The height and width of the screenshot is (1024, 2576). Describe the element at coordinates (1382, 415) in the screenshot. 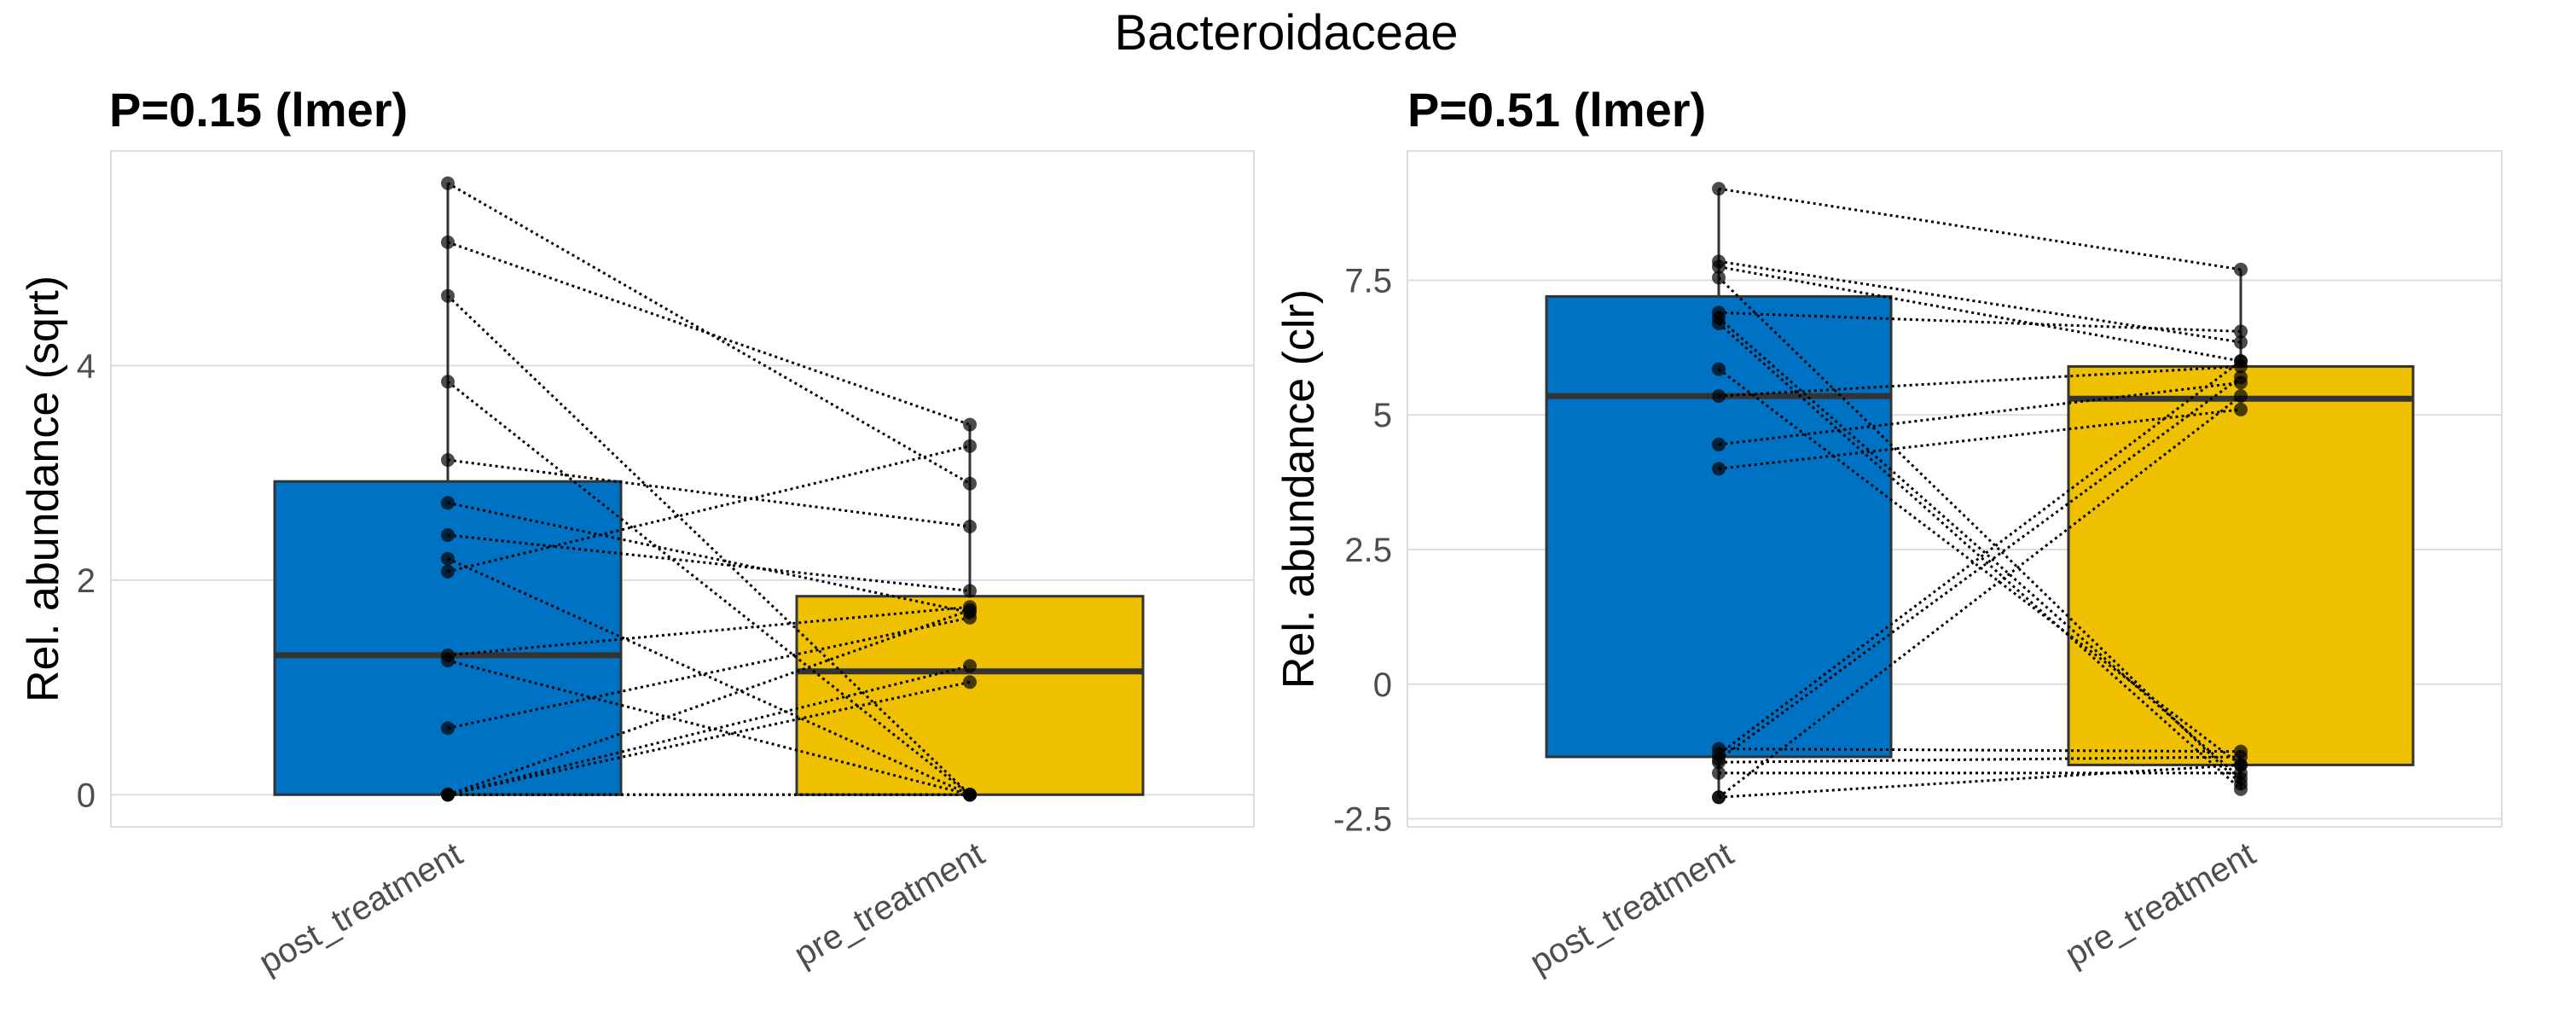

I see `y-tick-label: 5` at that location.